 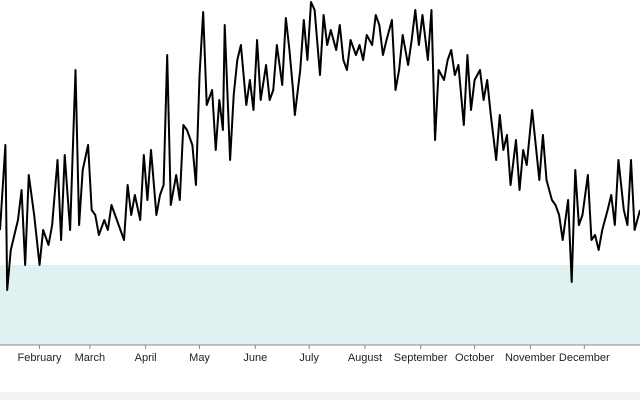 What do you see at coordinates (474, 358) in the screenshot?
I see `x-tick-label: October` at bounding box center [474, 358].